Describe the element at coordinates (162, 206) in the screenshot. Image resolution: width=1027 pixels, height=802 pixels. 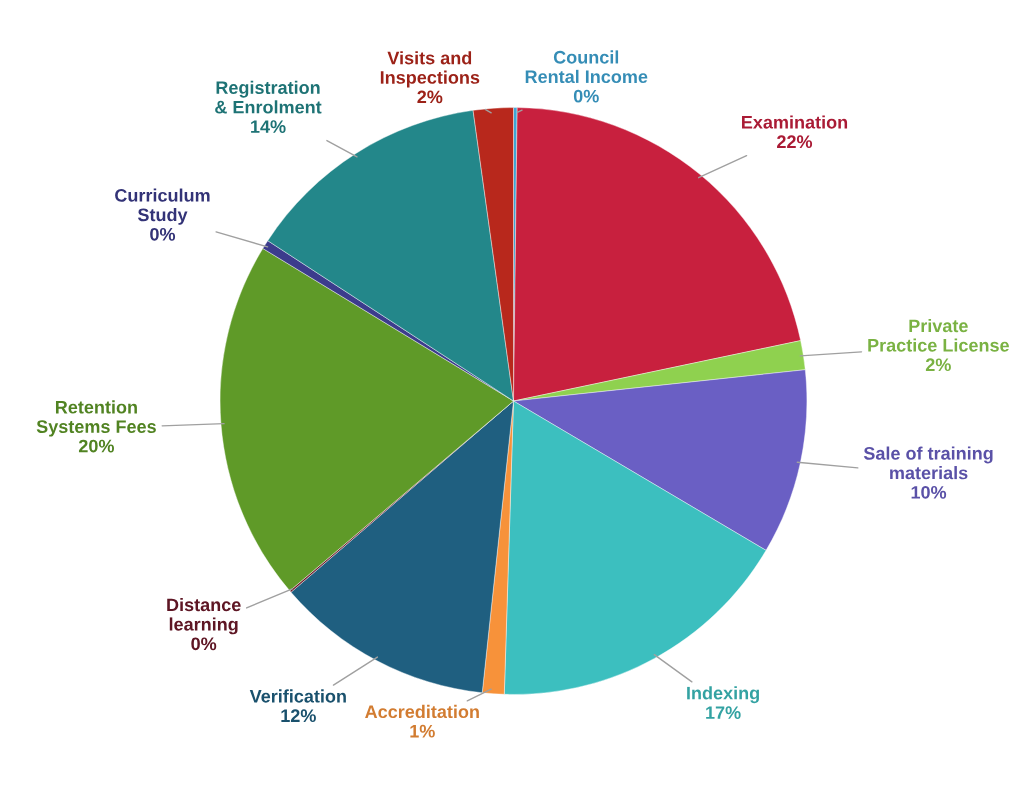
I see `slice-label: Curriculum Study` at that location.